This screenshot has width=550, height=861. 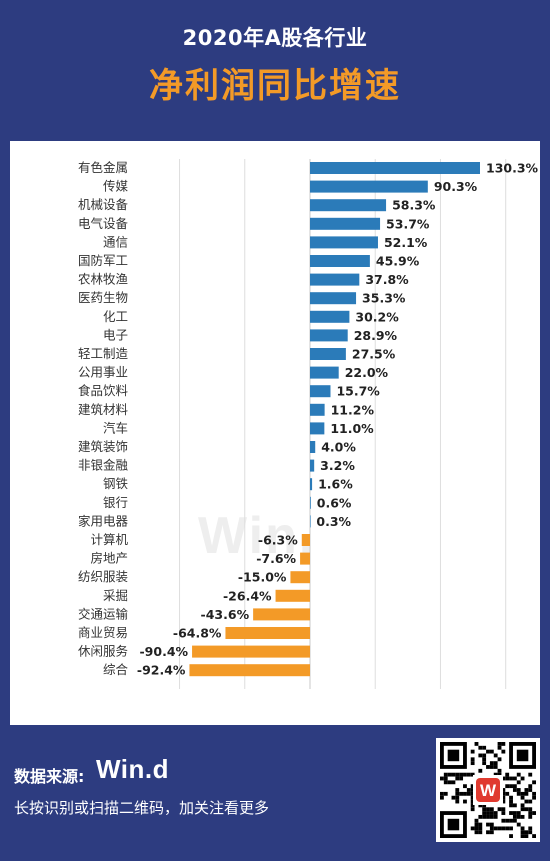 I want to click on value-label: 90.3%, so click(x=456, y=186).